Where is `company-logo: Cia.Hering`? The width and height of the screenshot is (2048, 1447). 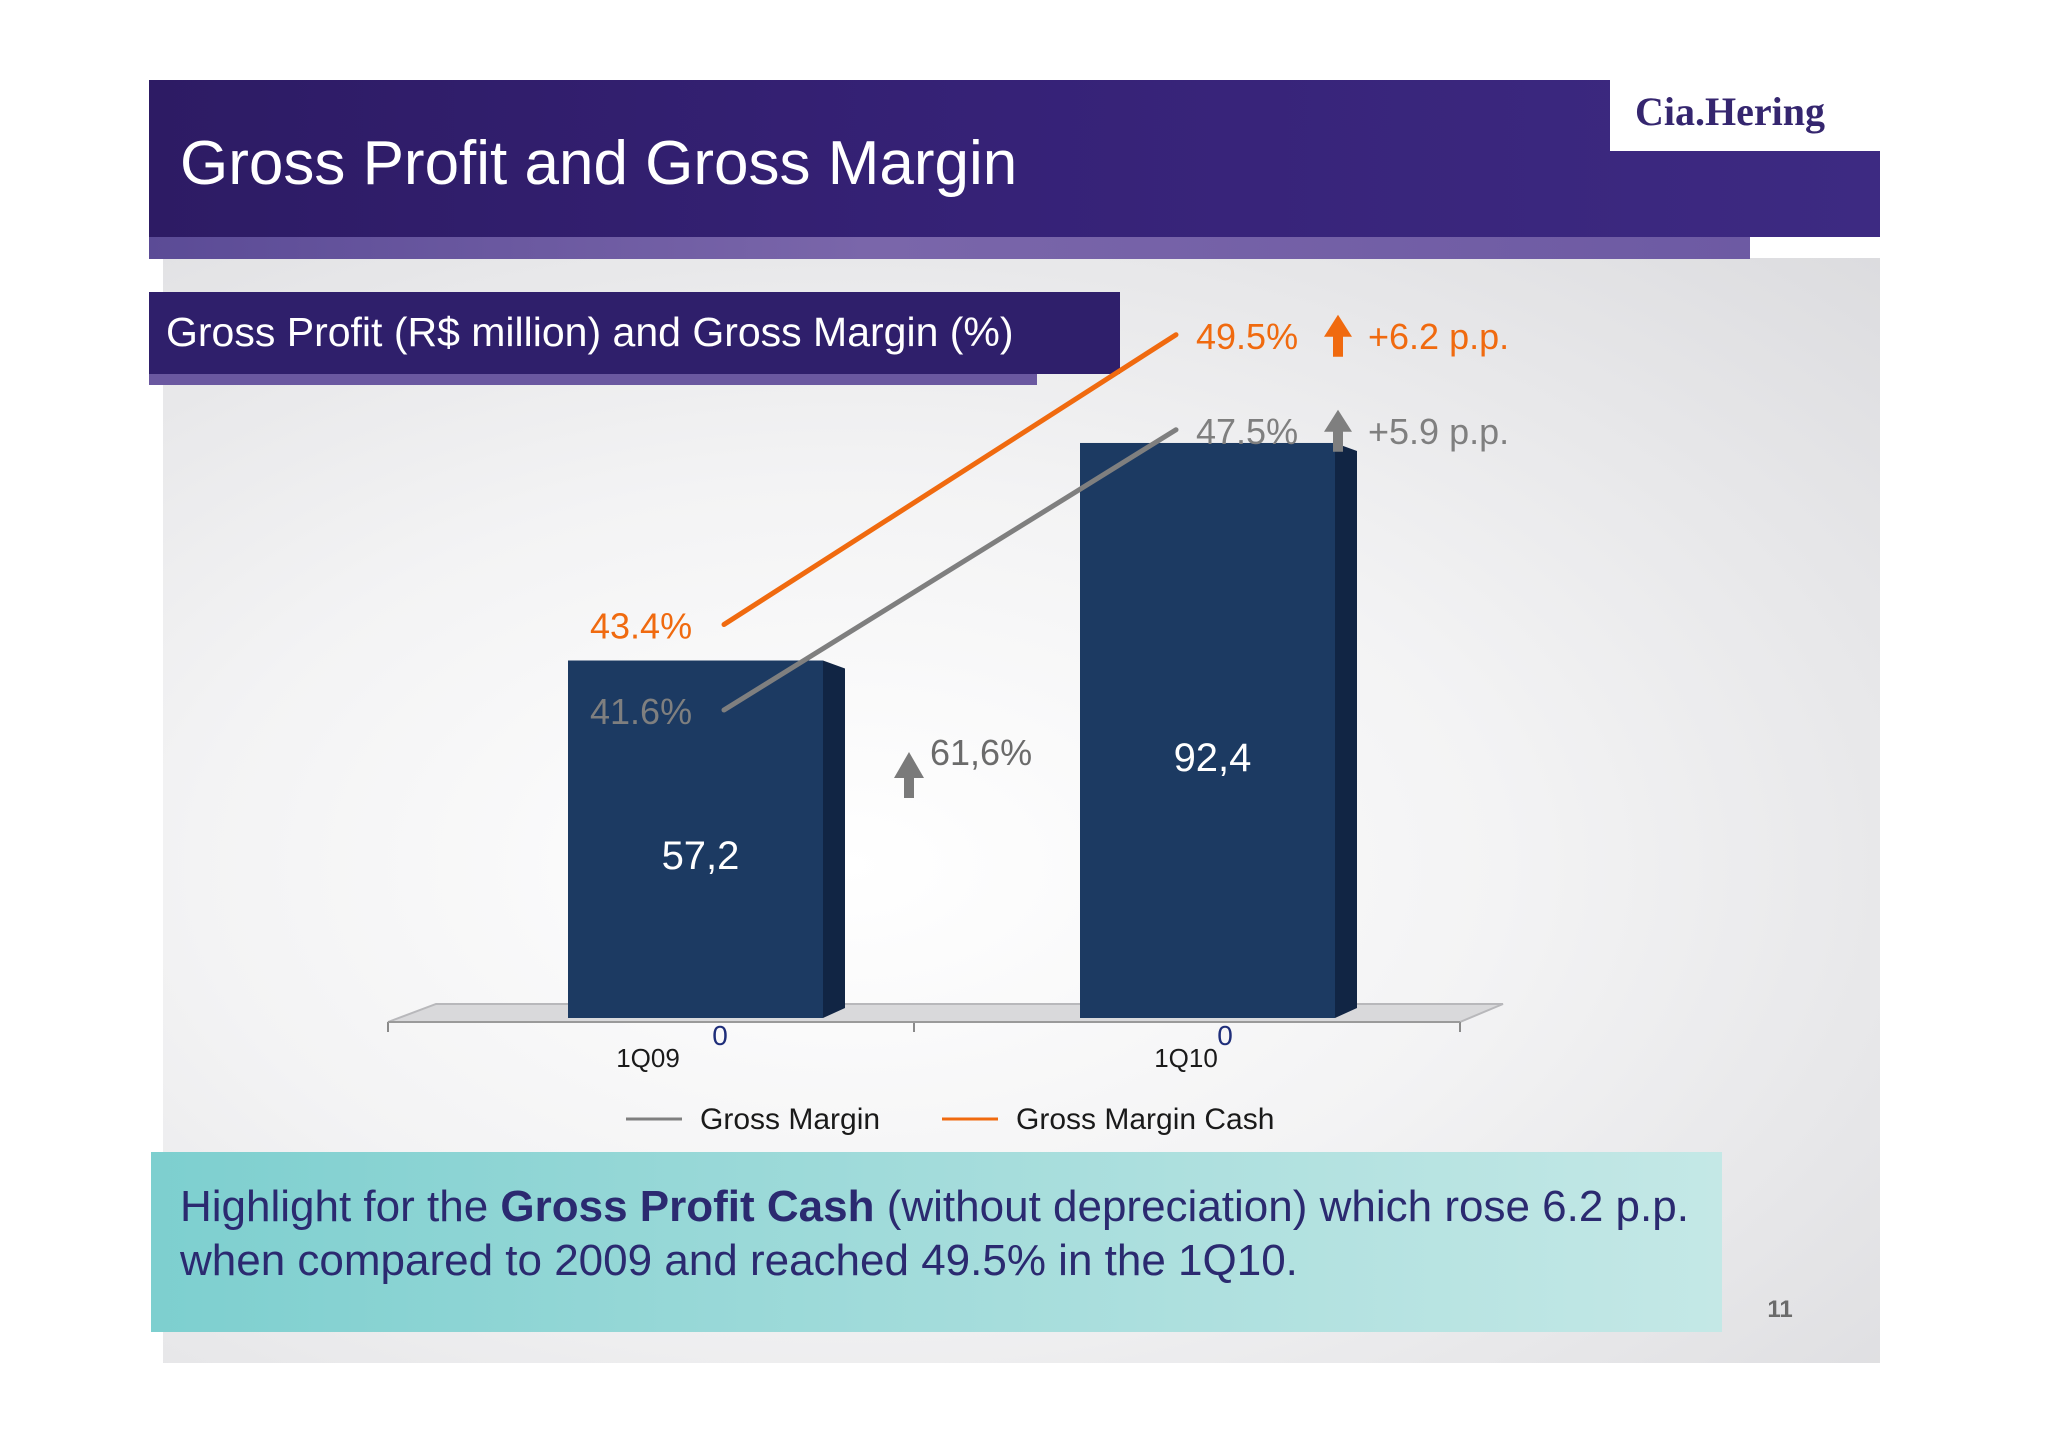 company-logo: Cia.Hering is located at coordinates (1730, 111).